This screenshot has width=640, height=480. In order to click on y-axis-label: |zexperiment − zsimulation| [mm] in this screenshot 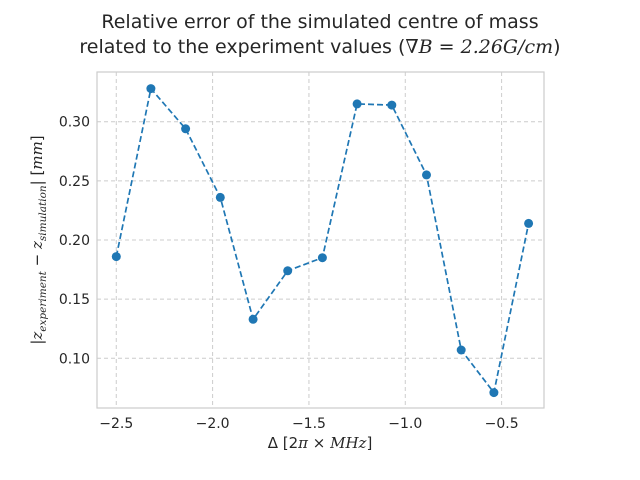, I will do `click(38, 239)`.